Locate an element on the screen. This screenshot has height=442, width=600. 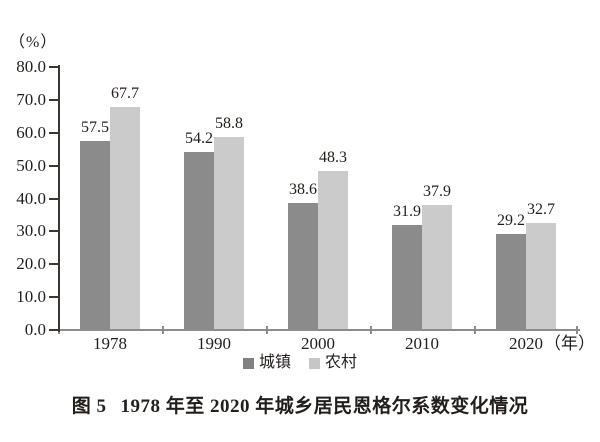
bar-wrap: 37.9 is located at coordinates (437, 256).